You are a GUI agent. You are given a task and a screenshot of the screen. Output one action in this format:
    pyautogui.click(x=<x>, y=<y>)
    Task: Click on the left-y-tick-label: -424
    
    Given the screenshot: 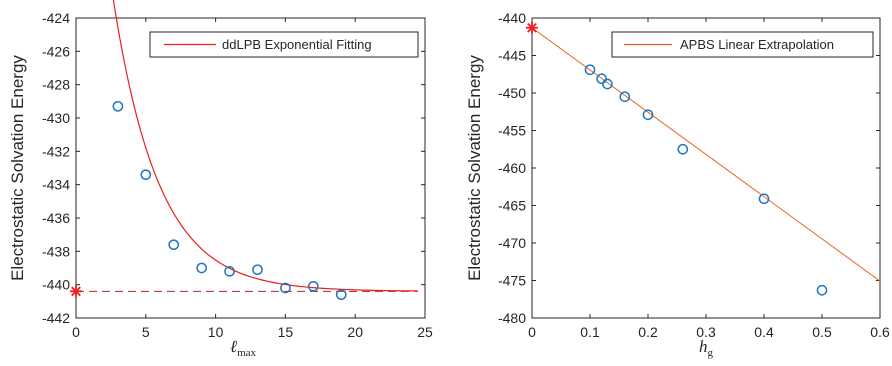 What is the action you would take?
    pyautogui.click(x=56, y=18)
    